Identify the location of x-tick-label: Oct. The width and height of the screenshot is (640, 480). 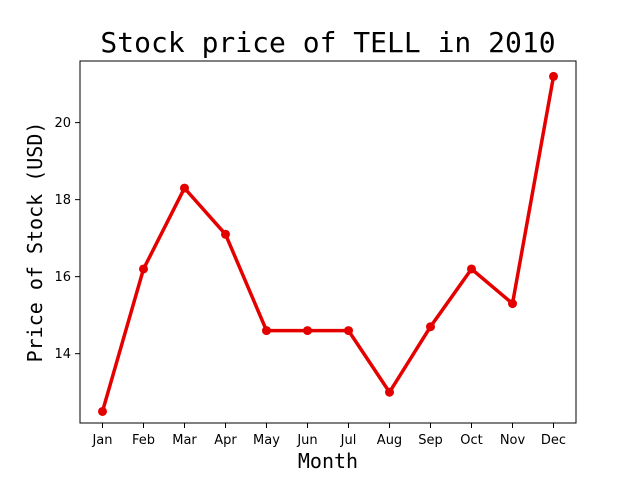
(471, 440).